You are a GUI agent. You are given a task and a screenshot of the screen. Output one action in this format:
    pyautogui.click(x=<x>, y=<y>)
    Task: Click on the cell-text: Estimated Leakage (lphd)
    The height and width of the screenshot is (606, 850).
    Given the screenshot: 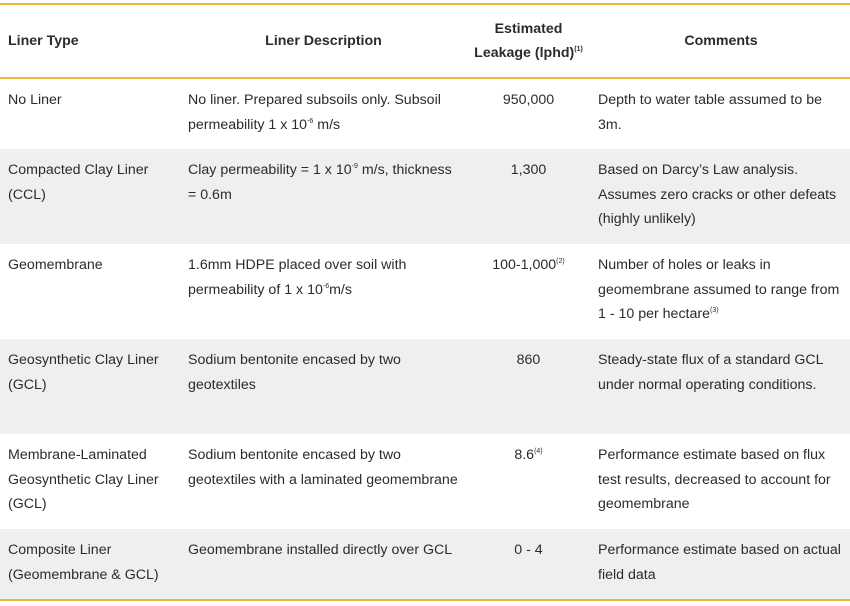 What is the action you would take?
    pyautogui.click(x=524, y=41)
    